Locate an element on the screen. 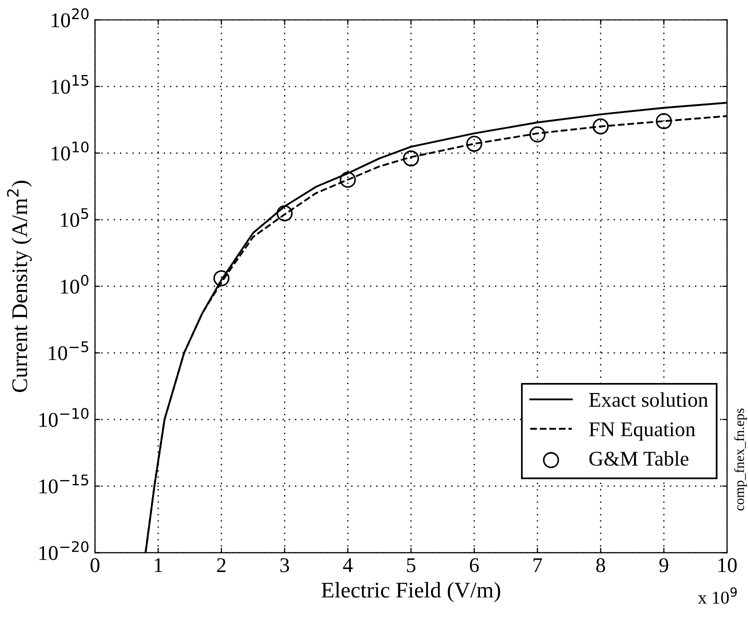  y-tick-label: 10$^{5}$ is located at coordinates (74, 217).